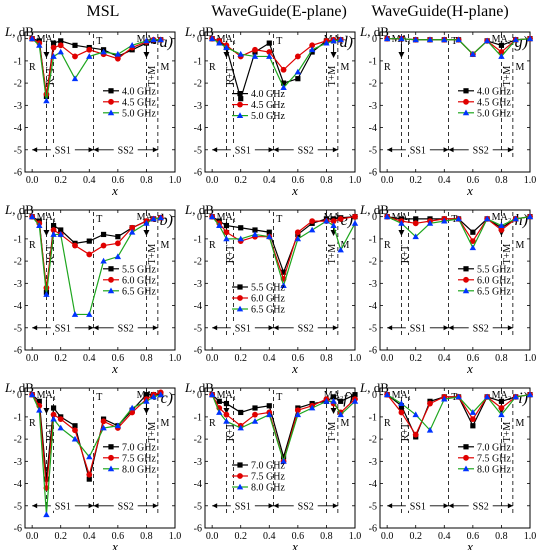 This screenshot has width=541, height=550. Describe the element at coordinates (494, 91) in the screenshot. I see `legend-label: 4.0 GHz` at that location.